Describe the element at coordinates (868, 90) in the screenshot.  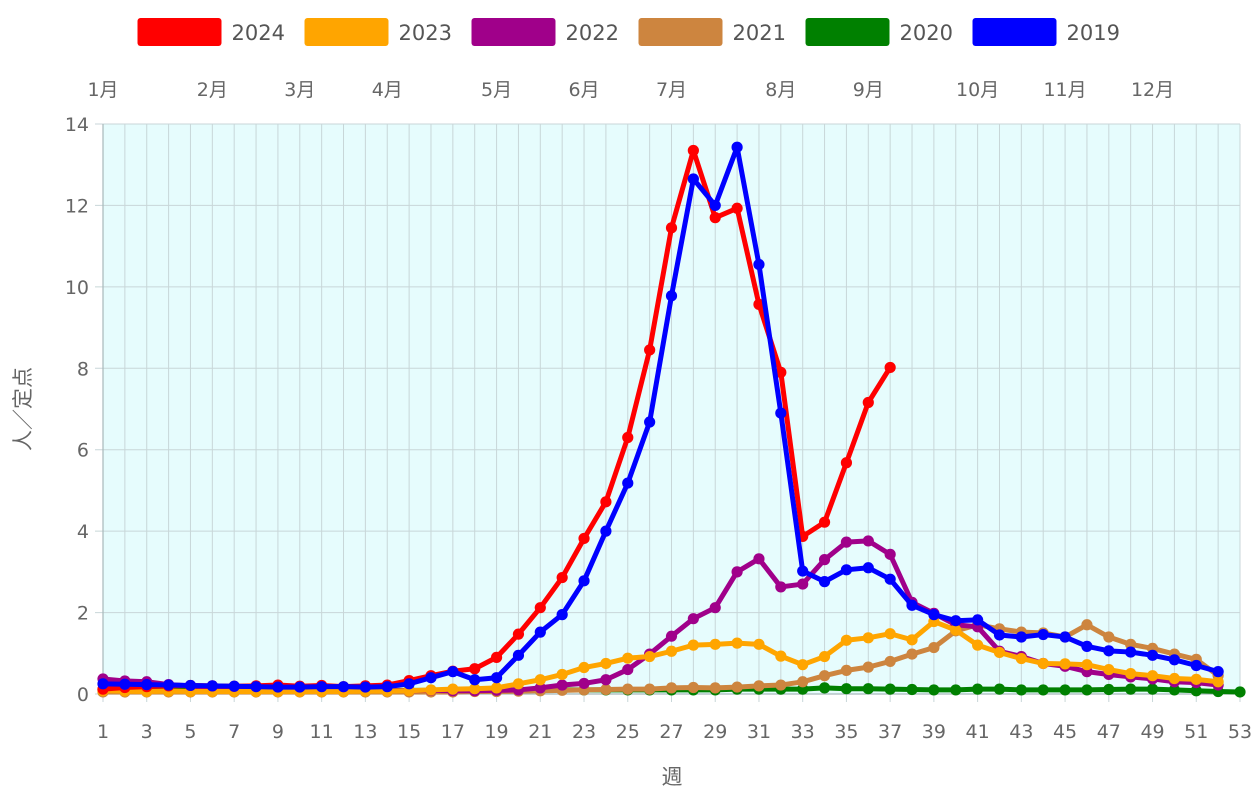
I see `month-label: 9月` at that location.